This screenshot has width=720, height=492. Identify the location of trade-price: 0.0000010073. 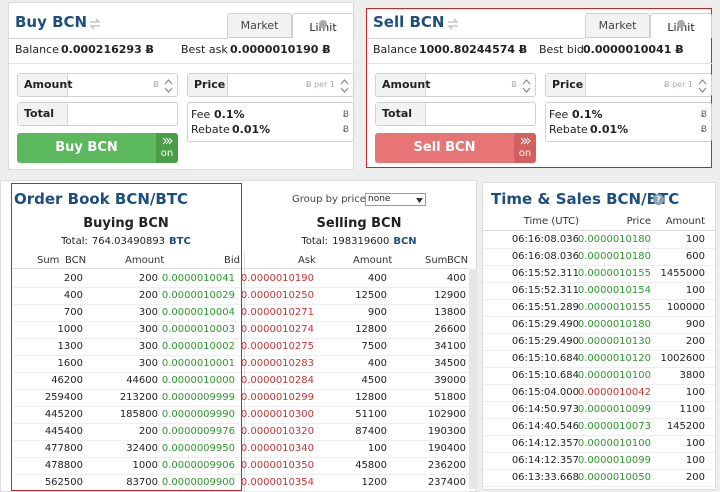
(614, 426).